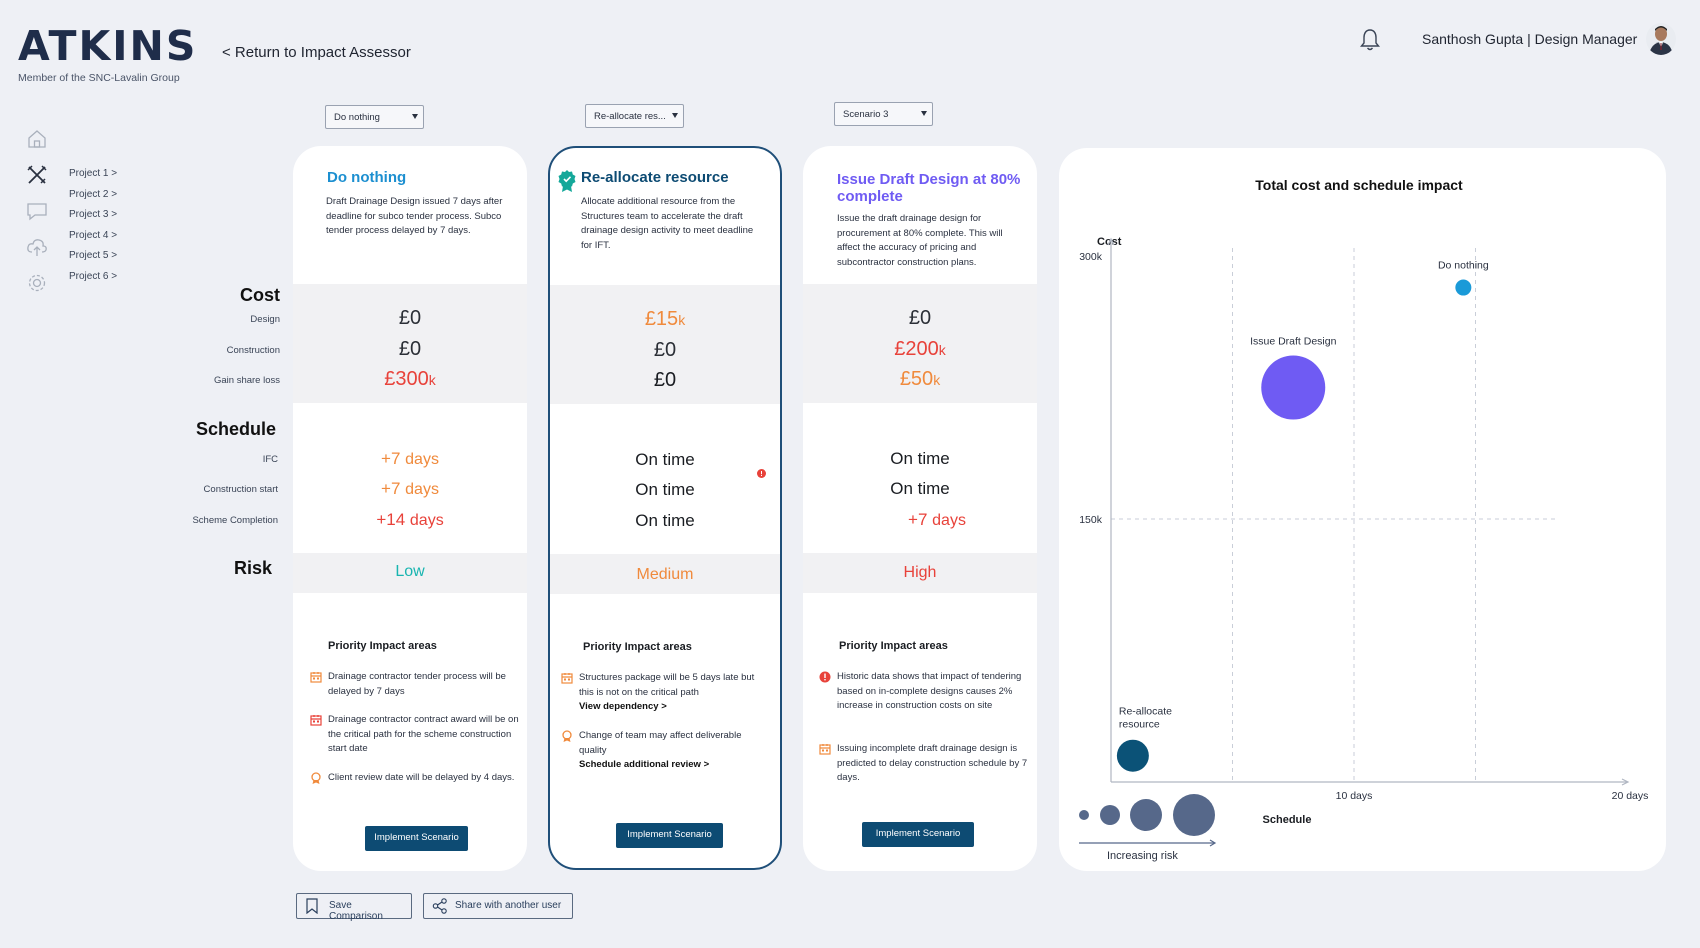 This screenshot has width=1700, height=948. Describe the element at coordinates (270, 459) in the screenshot. I see `ifc-label: IFC` at that location.